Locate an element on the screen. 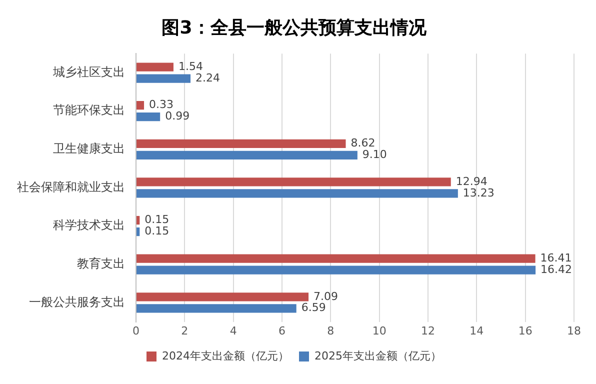 Image resolution: width=596 pixels, height=384 pixels. data-label: 8.62 is located at coordinates (363, 143).